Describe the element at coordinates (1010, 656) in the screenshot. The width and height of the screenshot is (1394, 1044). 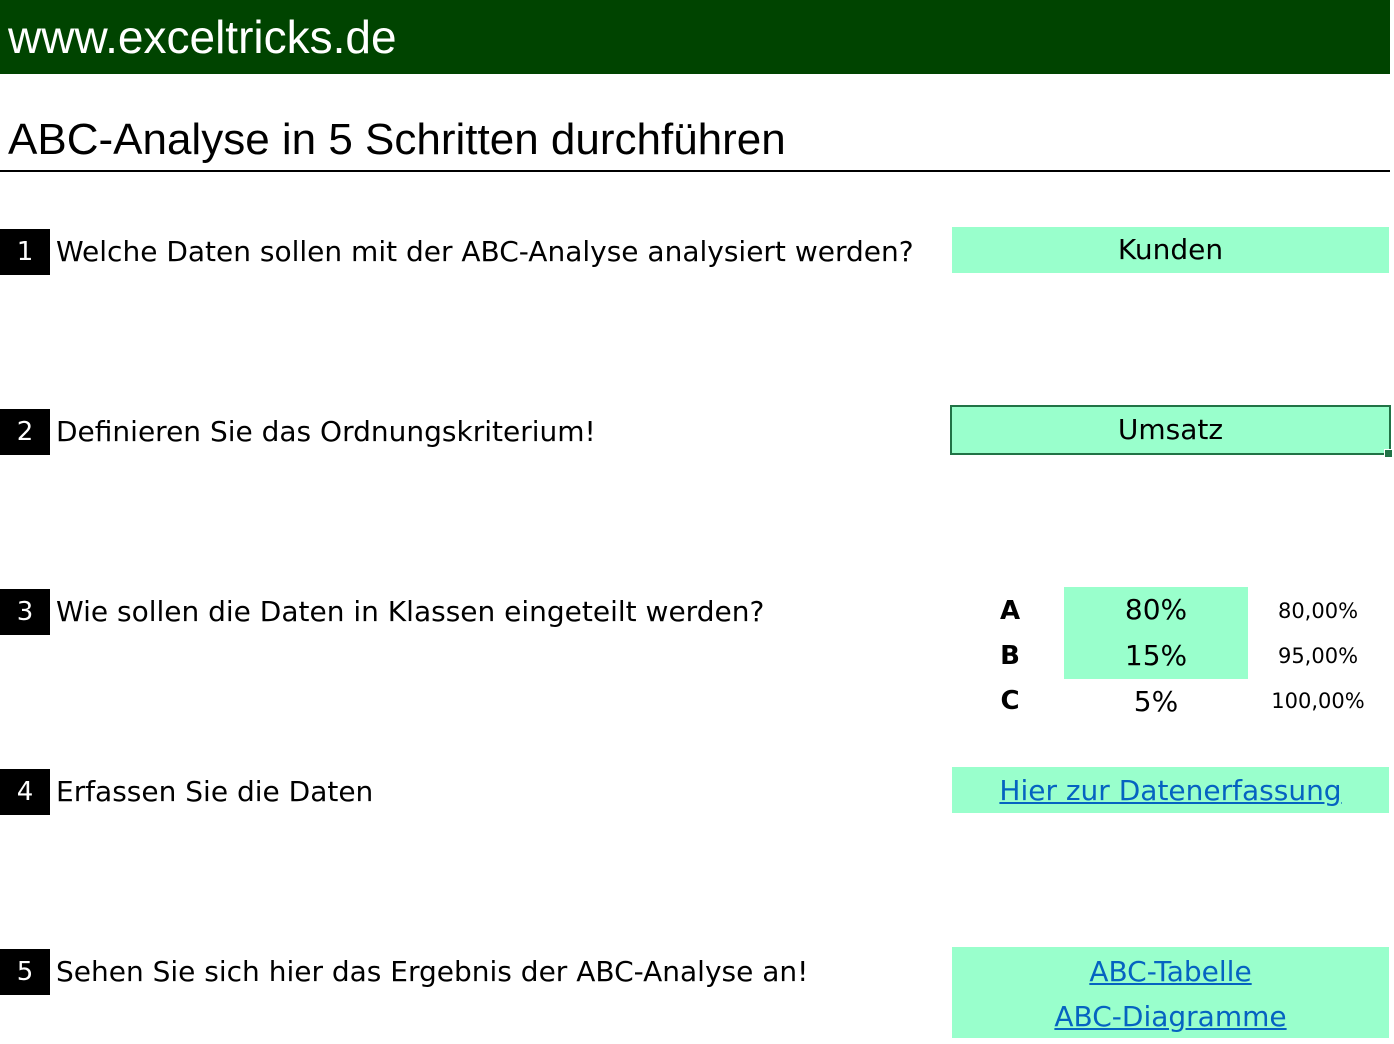
I see `class-b-label: B` at that location.